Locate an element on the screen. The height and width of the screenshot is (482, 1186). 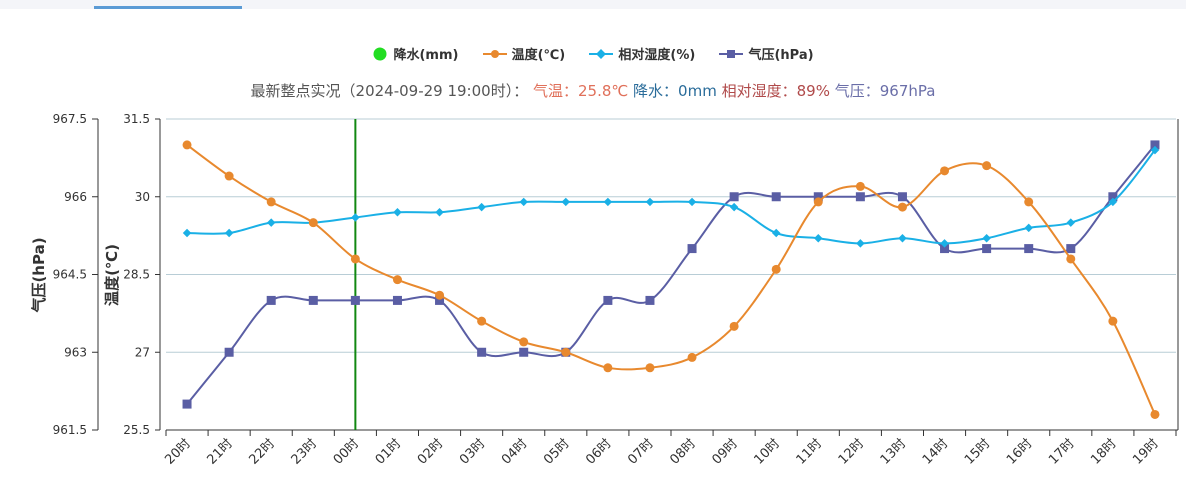
x-tick-label: 23时 is located at coordinates (304, 451).